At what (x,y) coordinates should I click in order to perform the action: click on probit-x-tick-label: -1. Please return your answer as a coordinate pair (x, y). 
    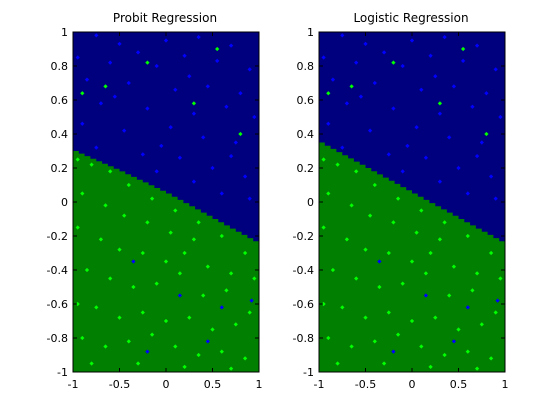
    Looking at the image, I should click on (73, 384).